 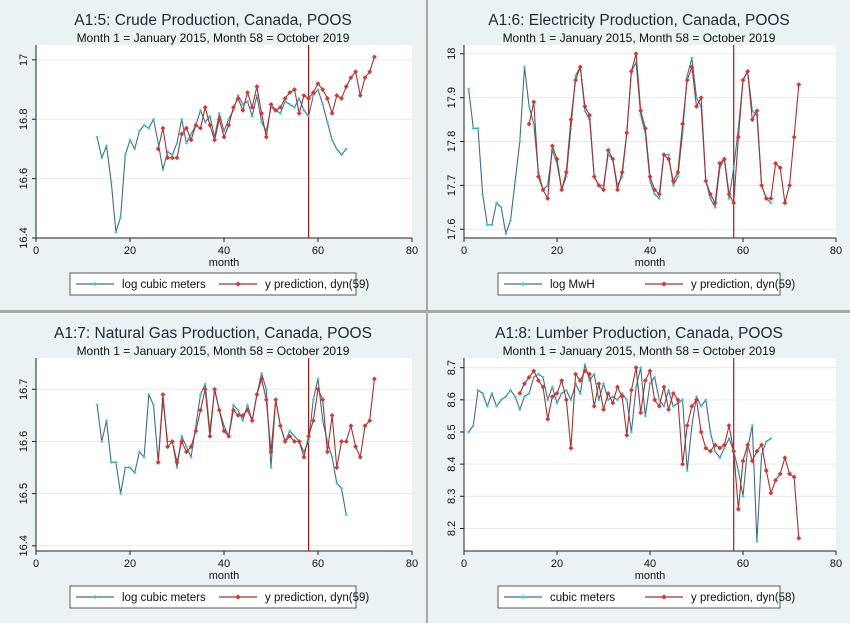 What do you see at coordinates (36, 251) in the screenshot?
I see `x-tick-label: 0` at bounding box center [36, 251].